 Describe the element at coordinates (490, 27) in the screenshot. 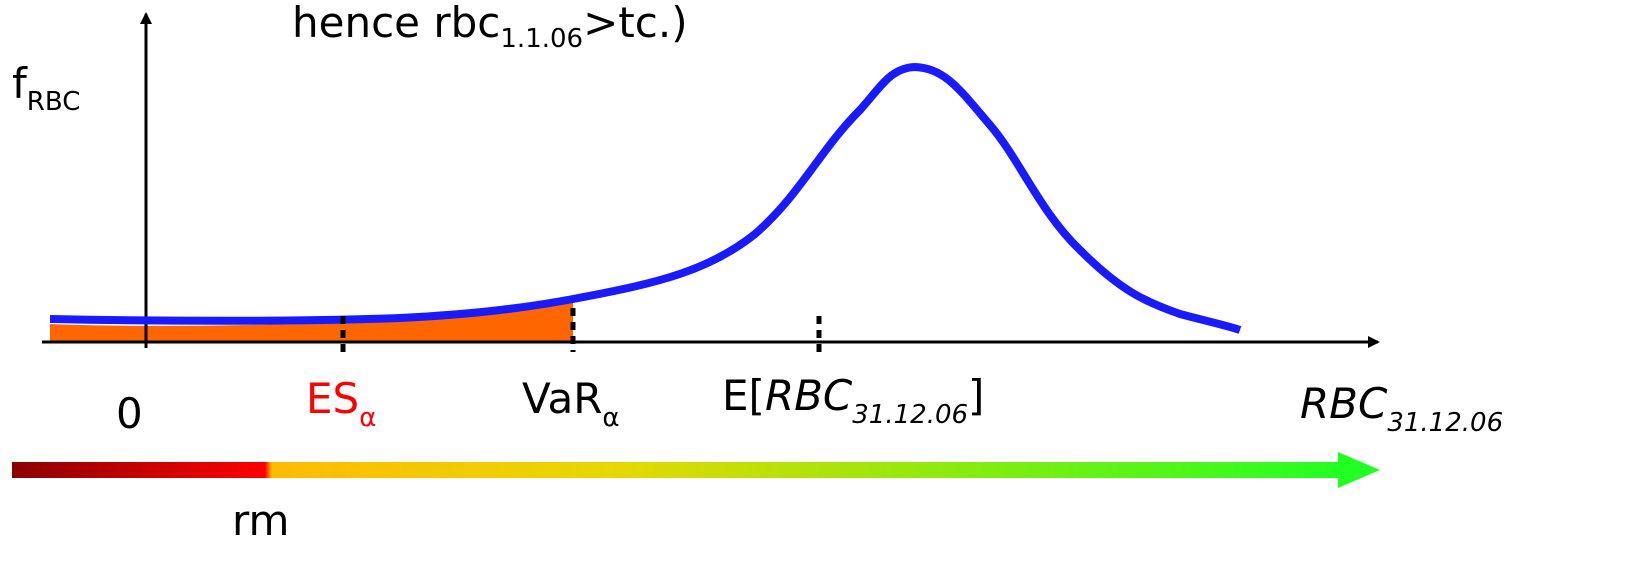

I see `header-note: hence rbc1.1.06>tc.)` at that location.